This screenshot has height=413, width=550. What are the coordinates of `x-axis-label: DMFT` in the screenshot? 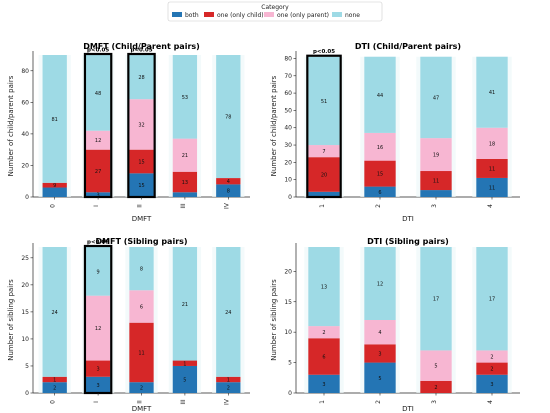 It's located at (142, 219).